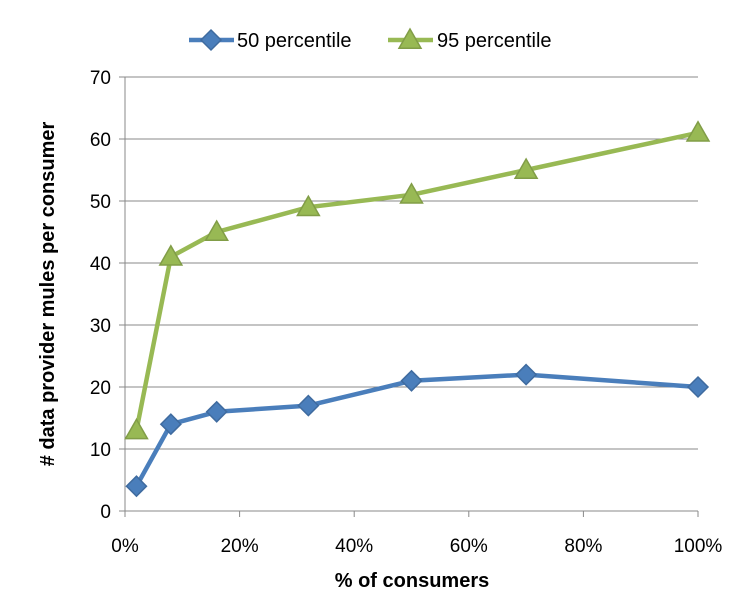 This screenshot has height=601, width=751. I want to click on x-tick-label: 80%, so click(583, 546).